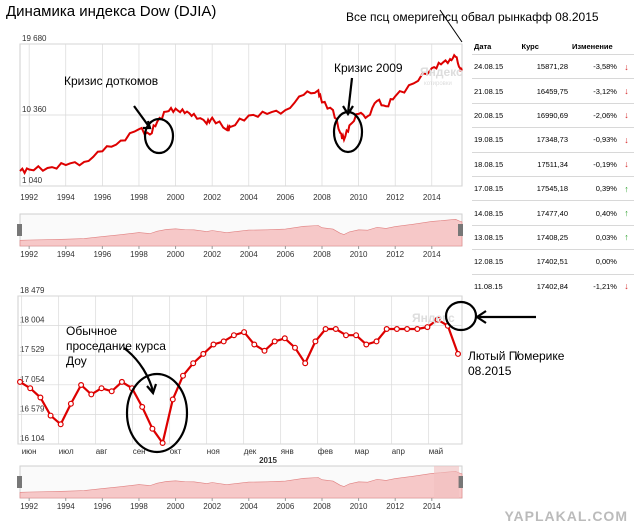 This screenshot has height=528, width=640. Describe the element at coordinates (142, 117) in the screenshot. I see `dotcom-arrow` at that location.